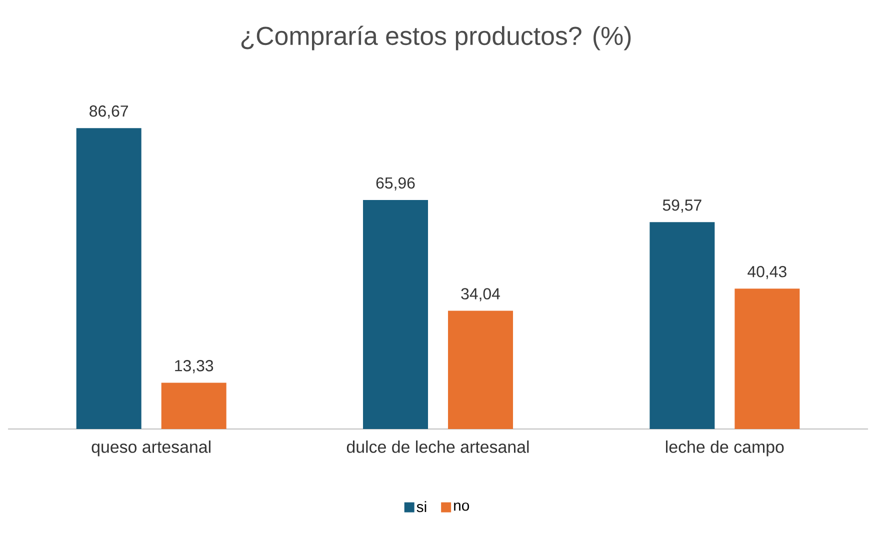 The height and width of the screenshot is (533, 873). What do you see at coordinates (437, 446) in the screenshot?
I see `x-tick-label: dulce de leche artesanal` at bounding box center [437, 446].